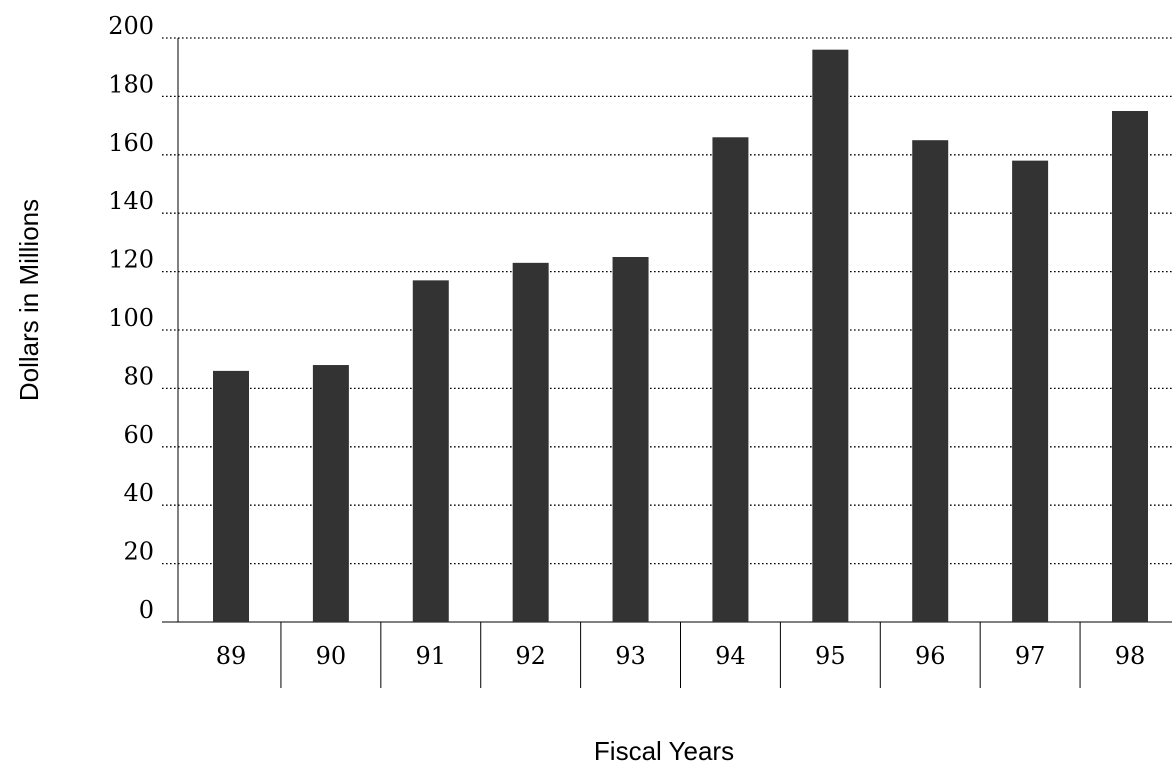 Image resolution: width=1172 pixels, height=770 pixels. I want to click on y-axis-ticks: 0 20 40 60 80 100 120 140 160 180 200, so click(131, 318).